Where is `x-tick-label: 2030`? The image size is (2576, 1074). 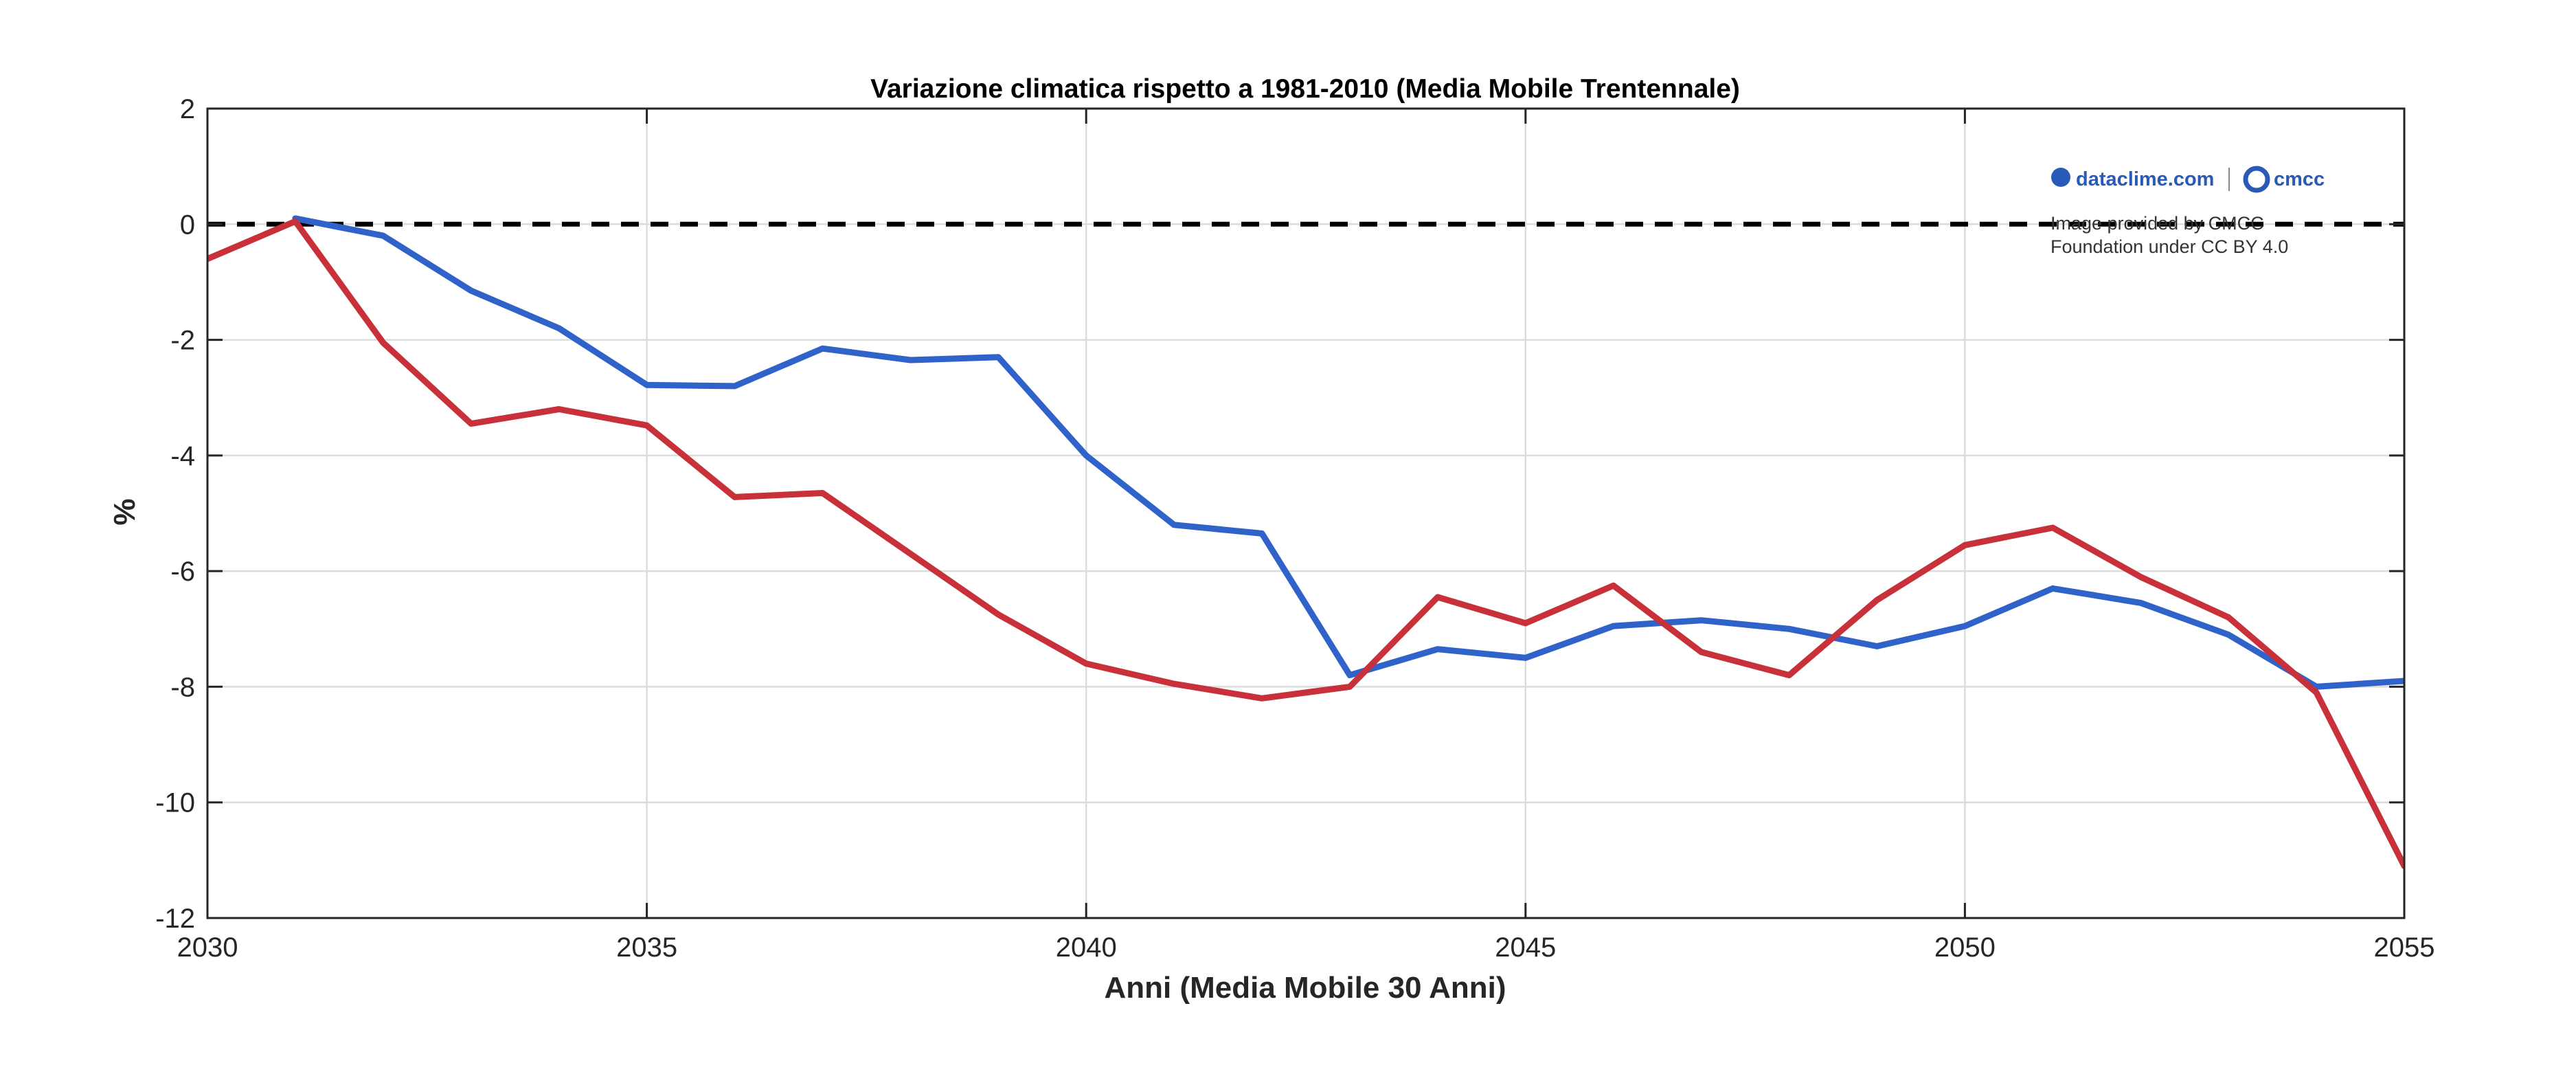 x-tick-label: 2030 is located at coordinates (207, 947).